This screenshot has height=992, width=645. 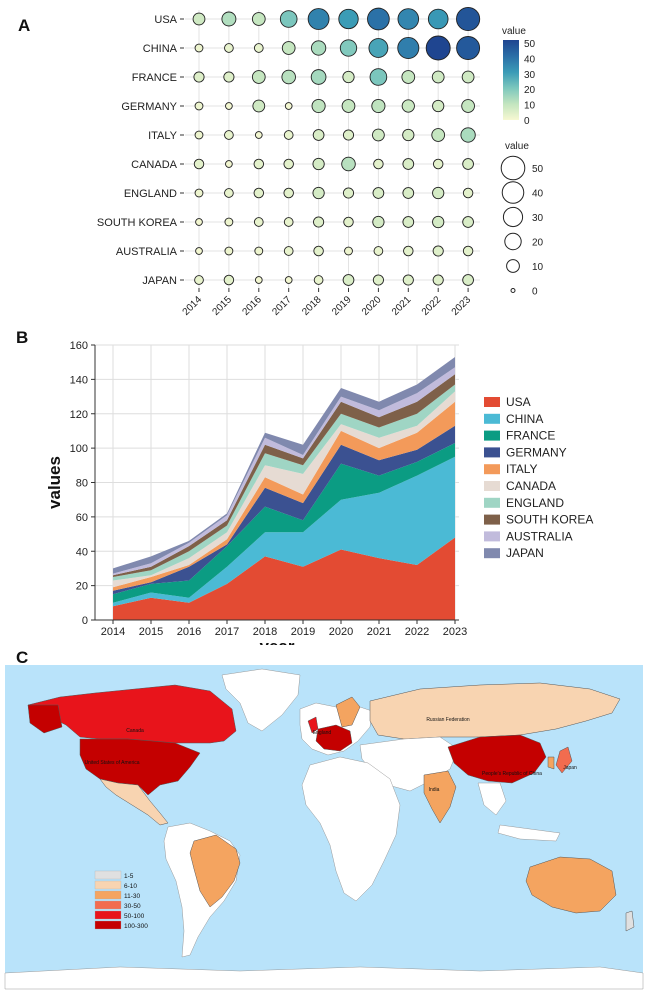 What do you see at coordinates (571, 885) in the screenshot?
I see `australia-shape` at bounding box center [571, 885].